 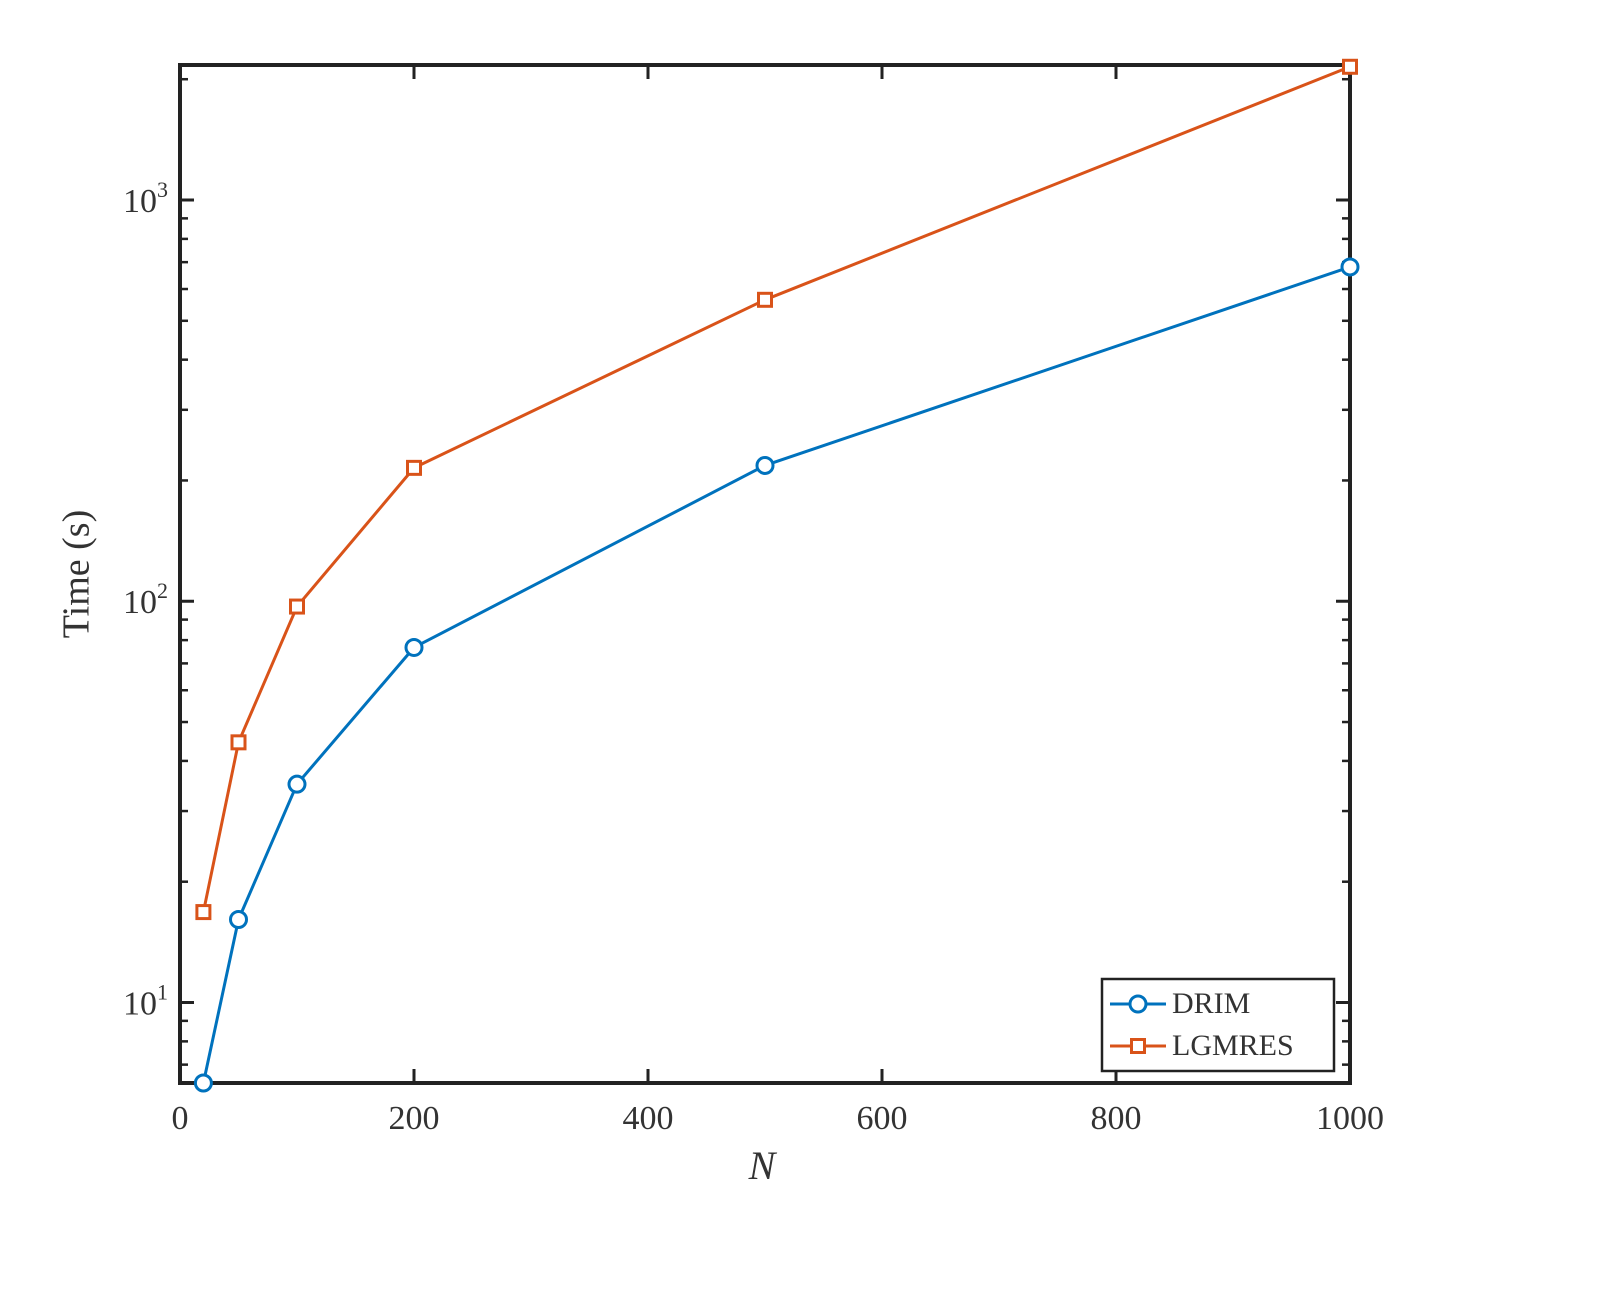 What do you see at coordinates (145, 198) in the screenshot?
I see `y-tick-label: 10³` at bounding box center [145, 198].